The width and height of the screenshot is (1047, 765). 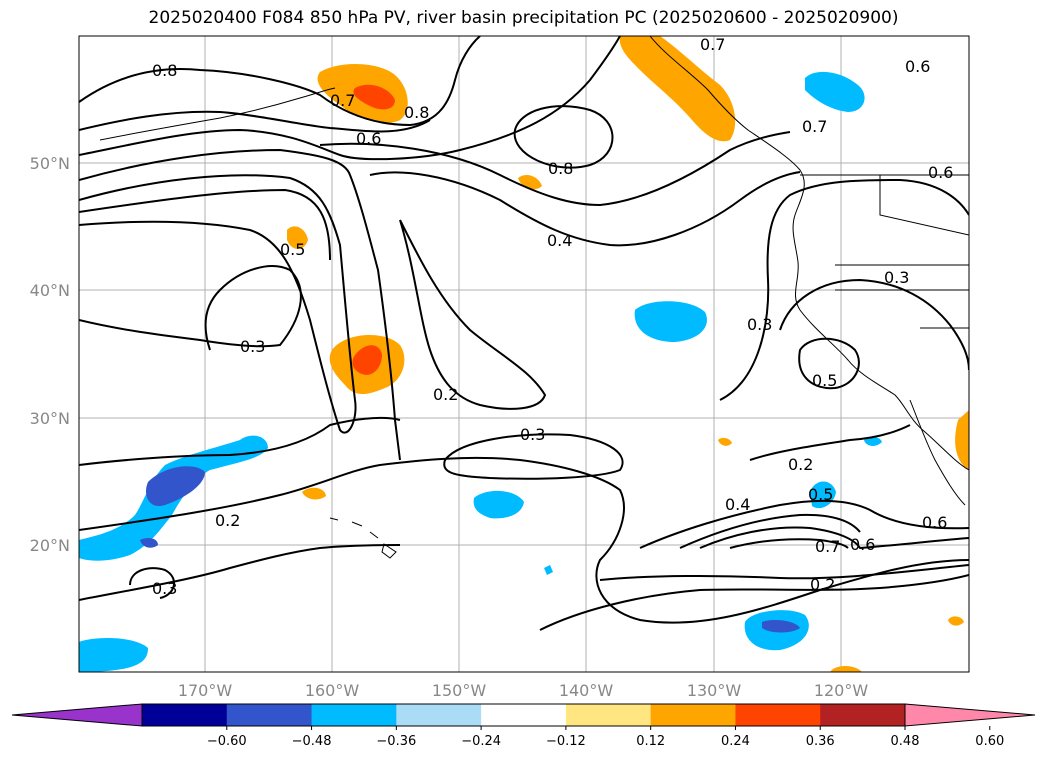 What do you see at coordinates (50, 418) in the screenshot?
I see `lat-tick-label: 30°N` at bounding box center [50, 418].